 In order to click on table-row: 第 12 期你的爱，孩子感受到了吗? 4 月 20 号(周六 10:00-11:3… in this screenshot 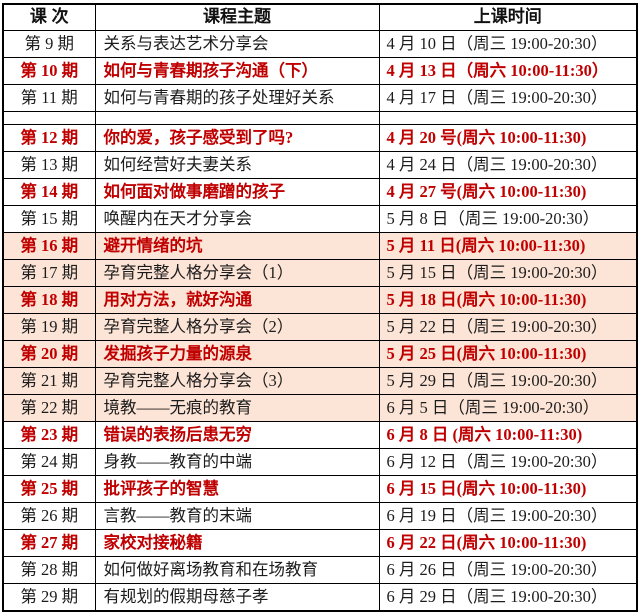, I will do `click(320, 138)`.